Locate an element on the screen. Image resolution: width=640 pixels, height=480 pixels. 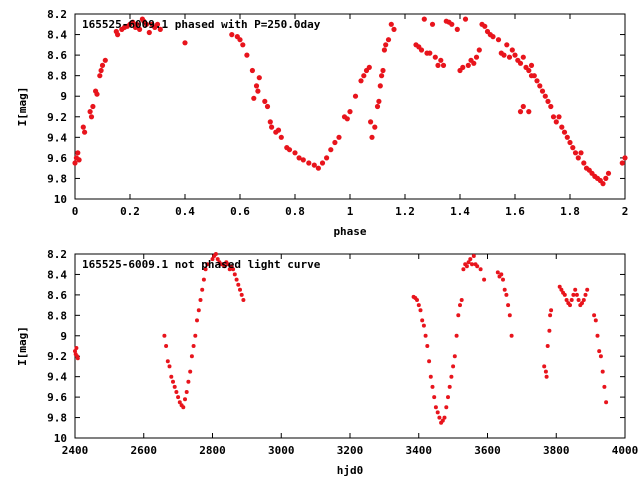
y-tick-label: 9.4 is located at coordinates (57, 377).